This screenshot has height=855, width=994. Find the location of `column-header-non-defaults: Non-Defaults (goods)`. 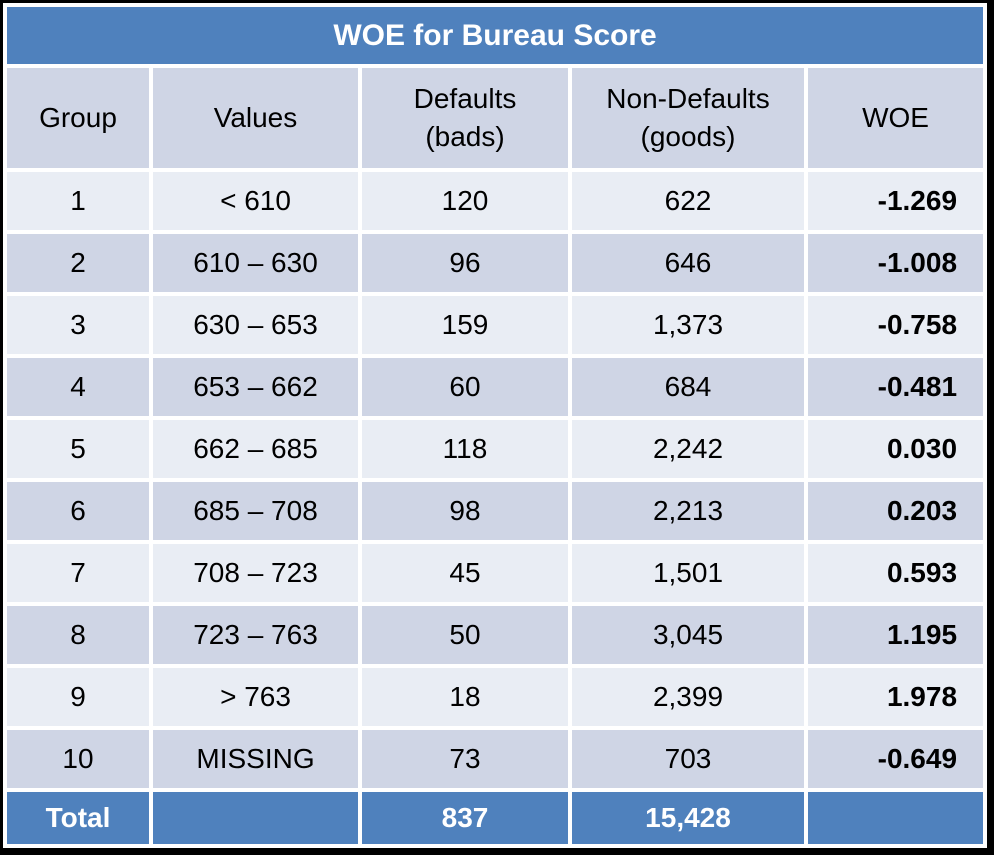

column-header-non-defaults: Non-Defaults (goods) is located at coordinates (688, 118).